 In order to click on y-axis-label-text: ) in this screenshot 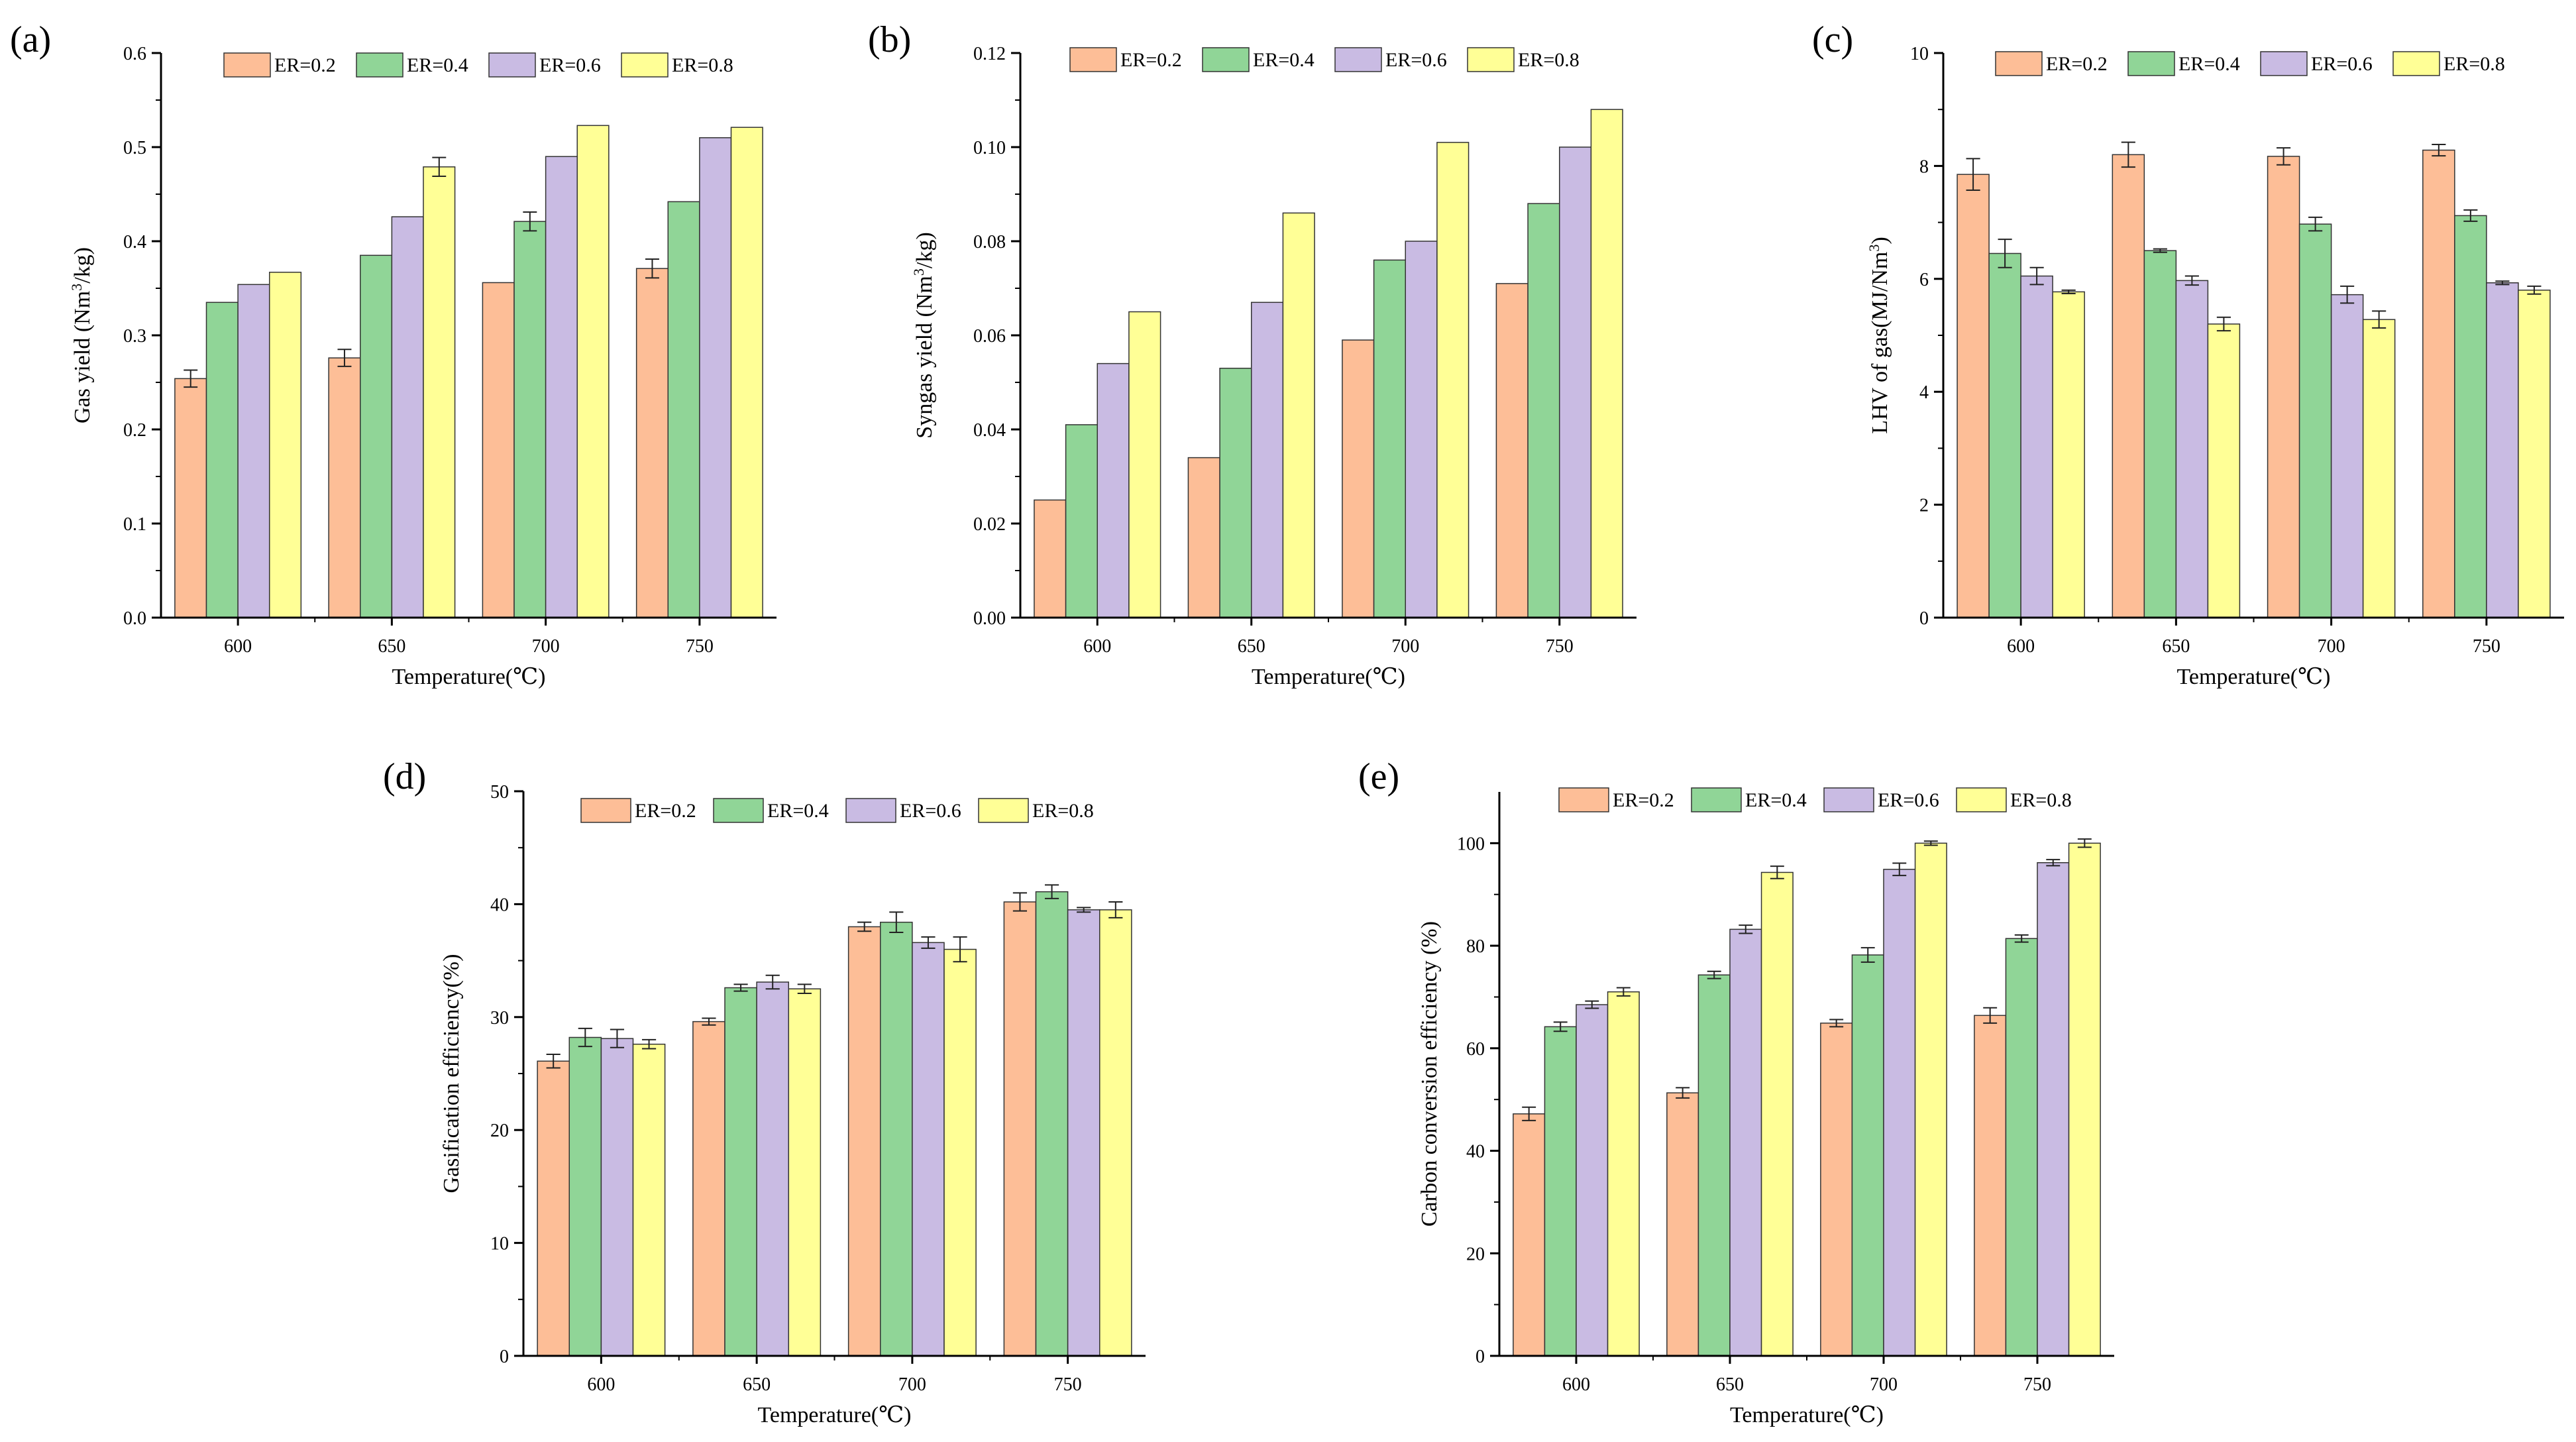, I will do `click(1880, 241)`.